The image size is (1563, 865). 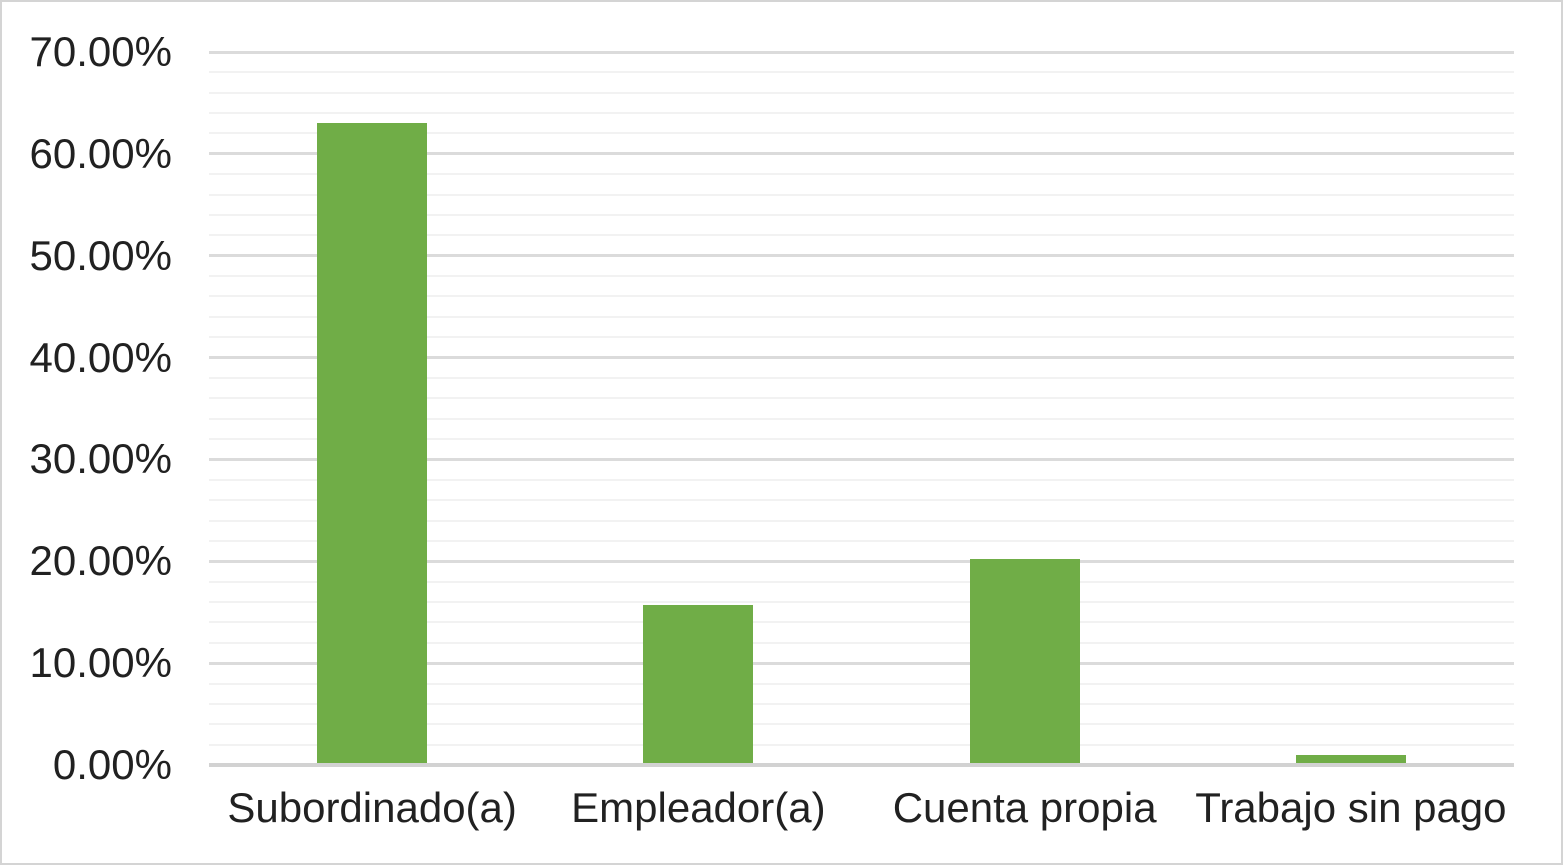 I want to click on y-tick-label: 40.00%, so click(x=100, y=357).